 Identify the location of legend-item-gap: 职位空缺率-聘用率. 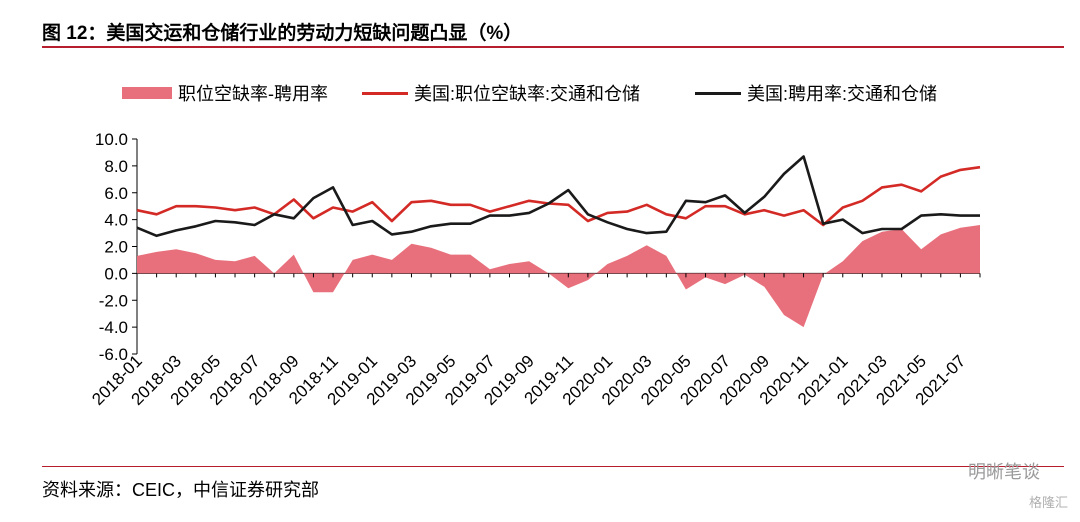
(225, 93).